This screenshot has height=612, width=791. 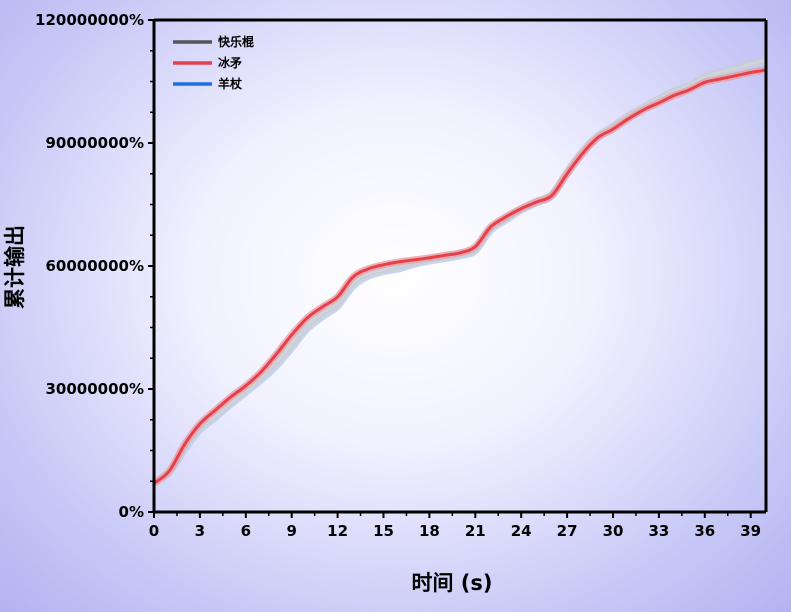 I want to click on x-tick-label: 30, so click(x=613, y=531).